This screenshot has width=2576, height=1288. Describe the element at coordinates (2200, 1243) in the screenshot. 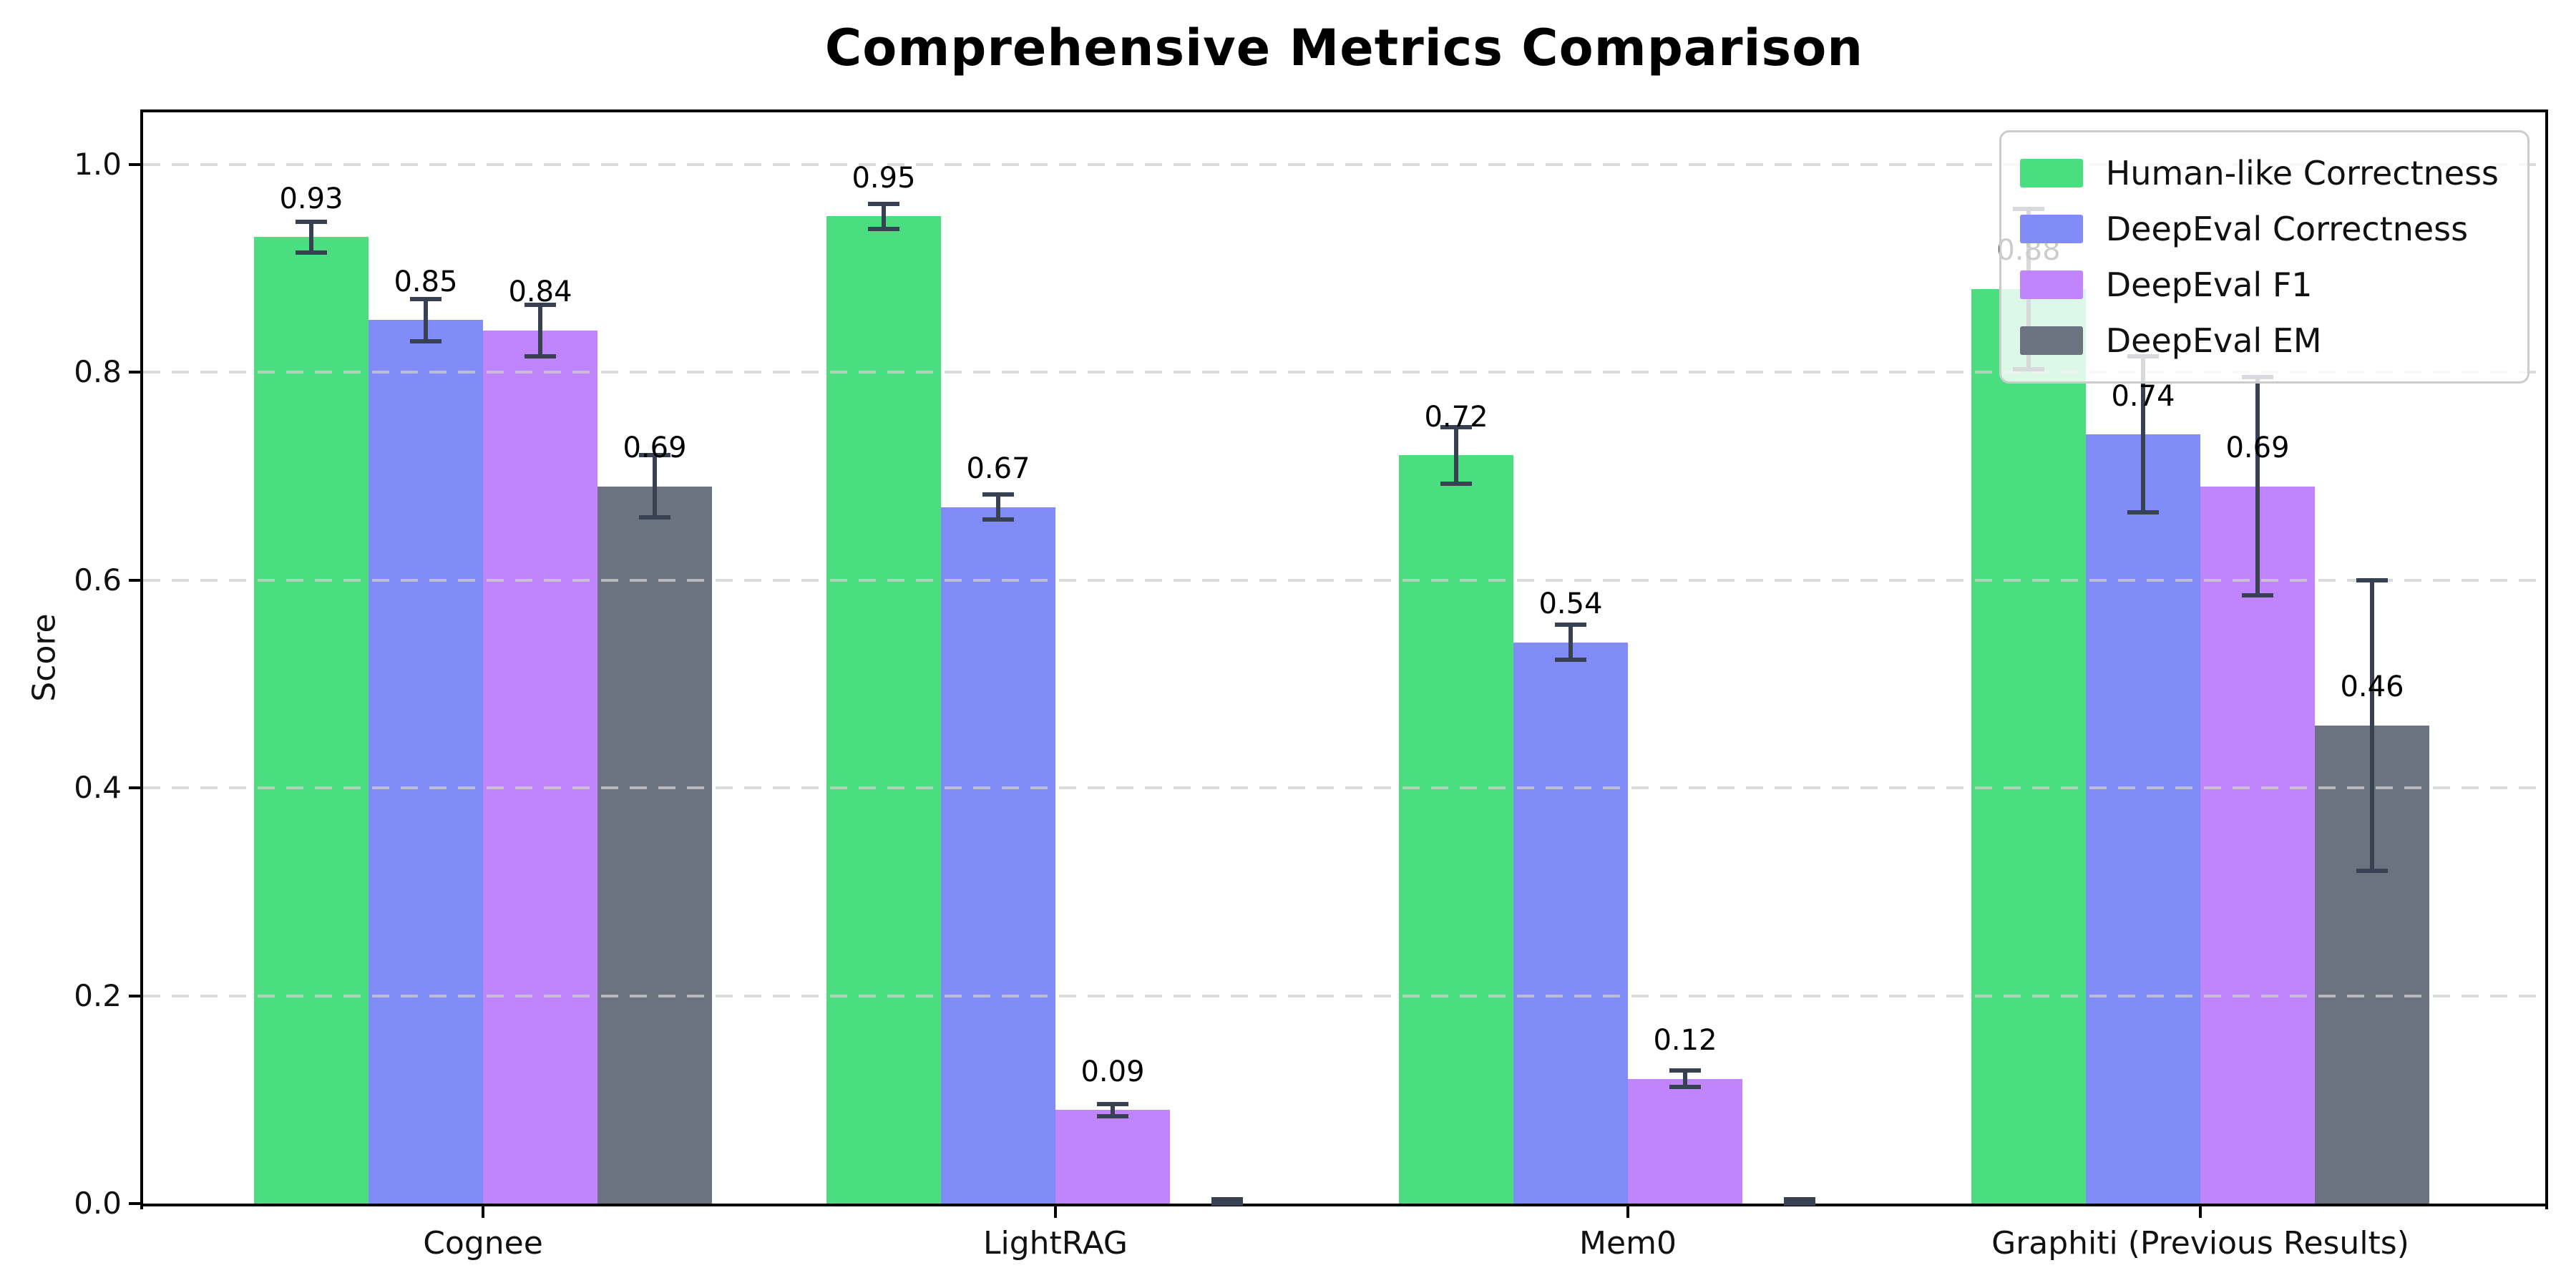

I see `x-tick-label: Graphiti (Previous Results)` at that location.